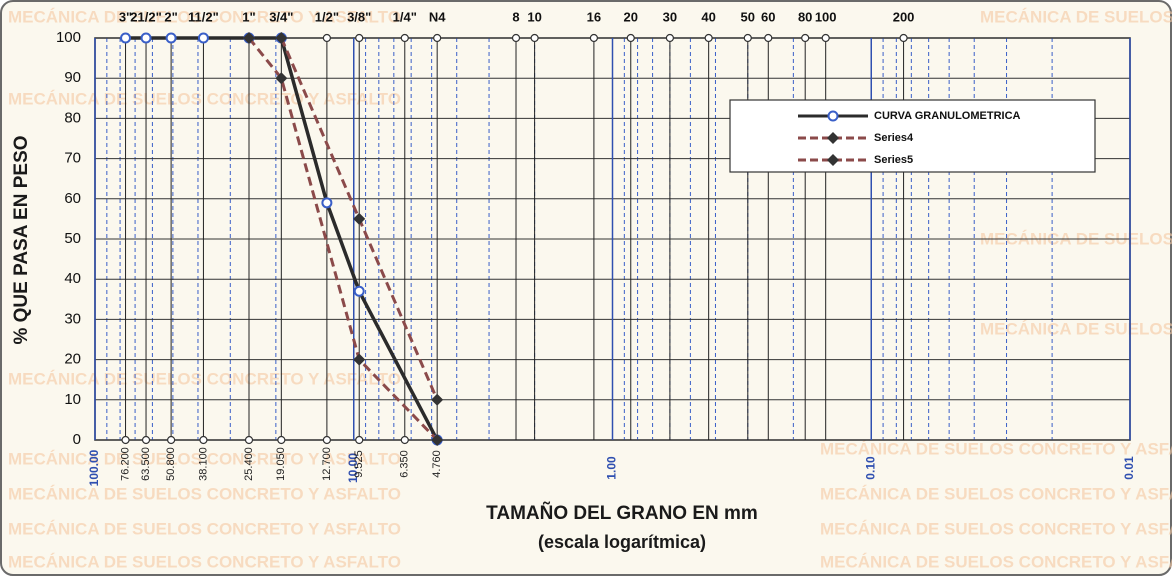  Describe the element at coordinates (708, 16) in the screenshot. I see `sieve-name: 40` at that location.